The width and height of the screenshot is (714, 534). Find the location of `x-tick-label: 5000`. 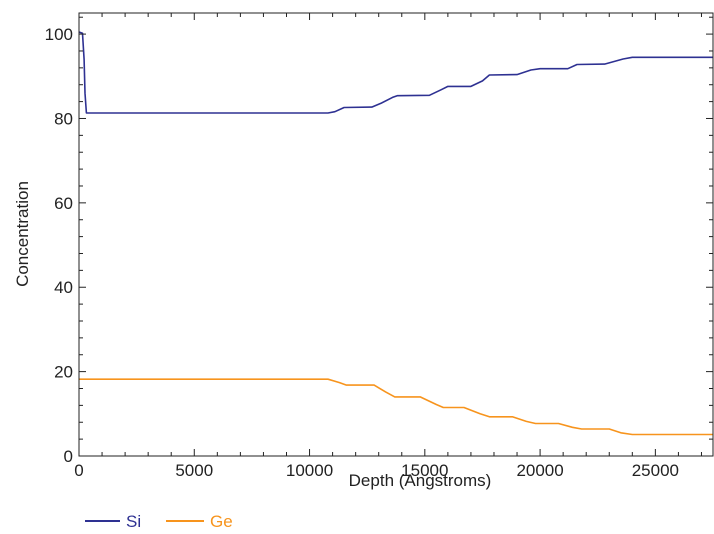

x-tick-label: 5000 is located at coordinates (194, 470).